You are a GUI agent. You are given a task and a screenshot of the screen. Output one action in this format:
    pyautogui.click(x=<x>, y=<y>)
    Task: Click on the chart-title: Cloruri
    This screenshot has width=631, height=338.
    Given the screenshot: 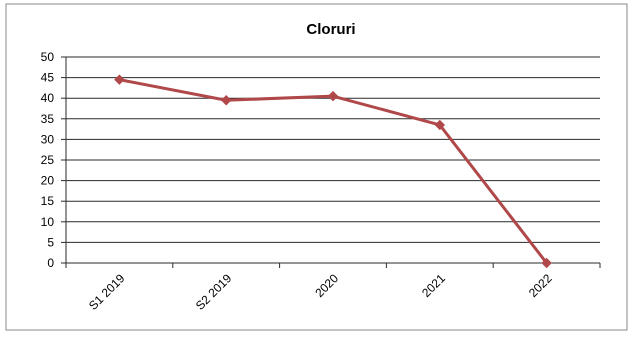 What is the action you would take?
    pyautogui.click(x=330, y=29)
    